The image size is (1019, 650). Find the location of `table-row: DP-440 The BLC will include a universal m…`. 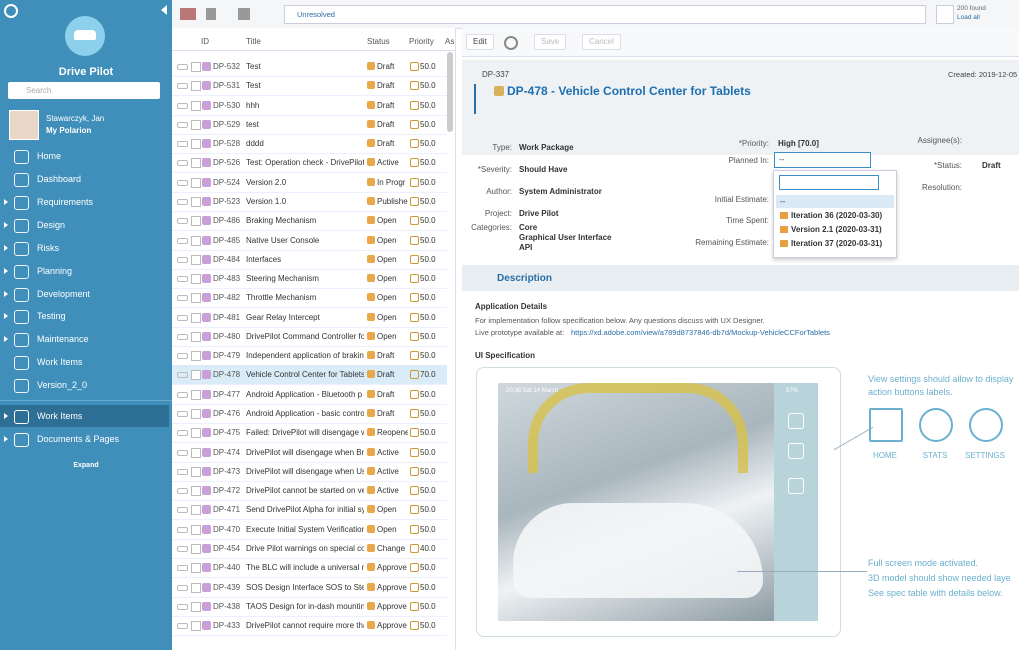

table-row: DP-440 The BLC will include a universal m… is located at coordinates (309, 568).